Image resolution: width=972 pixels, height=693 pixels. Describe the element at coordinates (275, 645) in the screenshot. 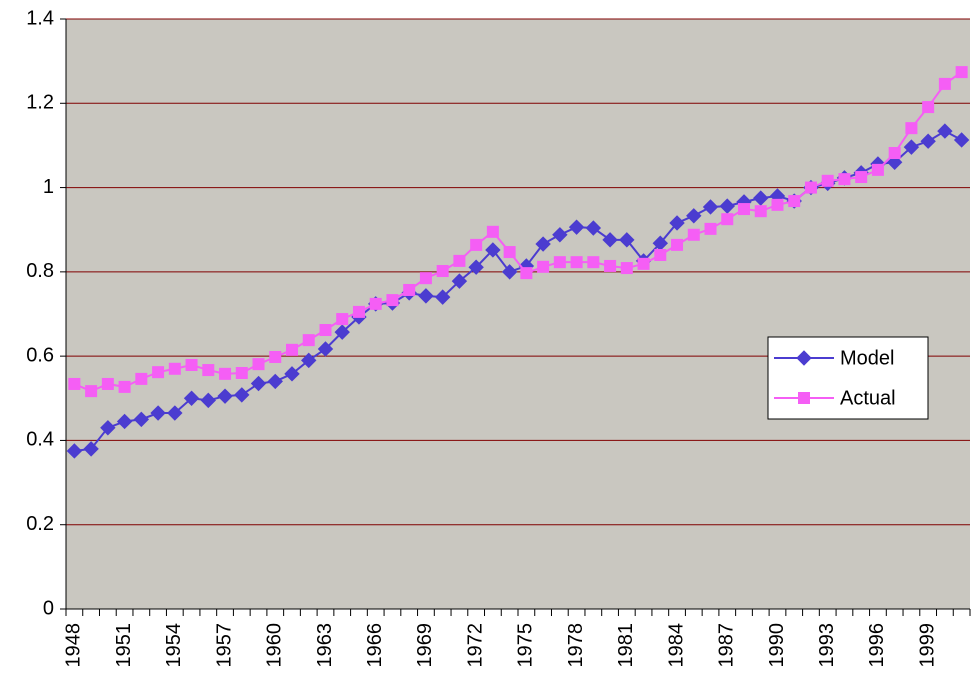

I see `x-tick-label: 1960` at that location.